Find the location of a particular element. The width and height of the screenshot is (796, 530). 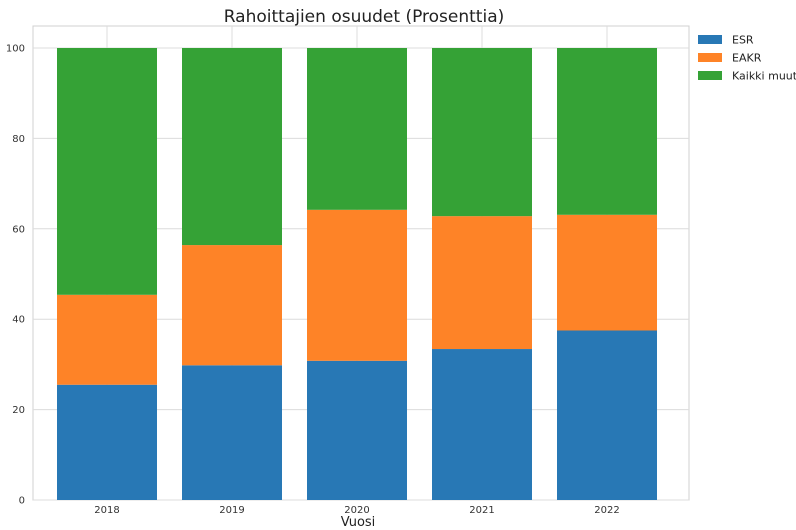

x-tick-label: 2020 is located at coordinates (356, 510).